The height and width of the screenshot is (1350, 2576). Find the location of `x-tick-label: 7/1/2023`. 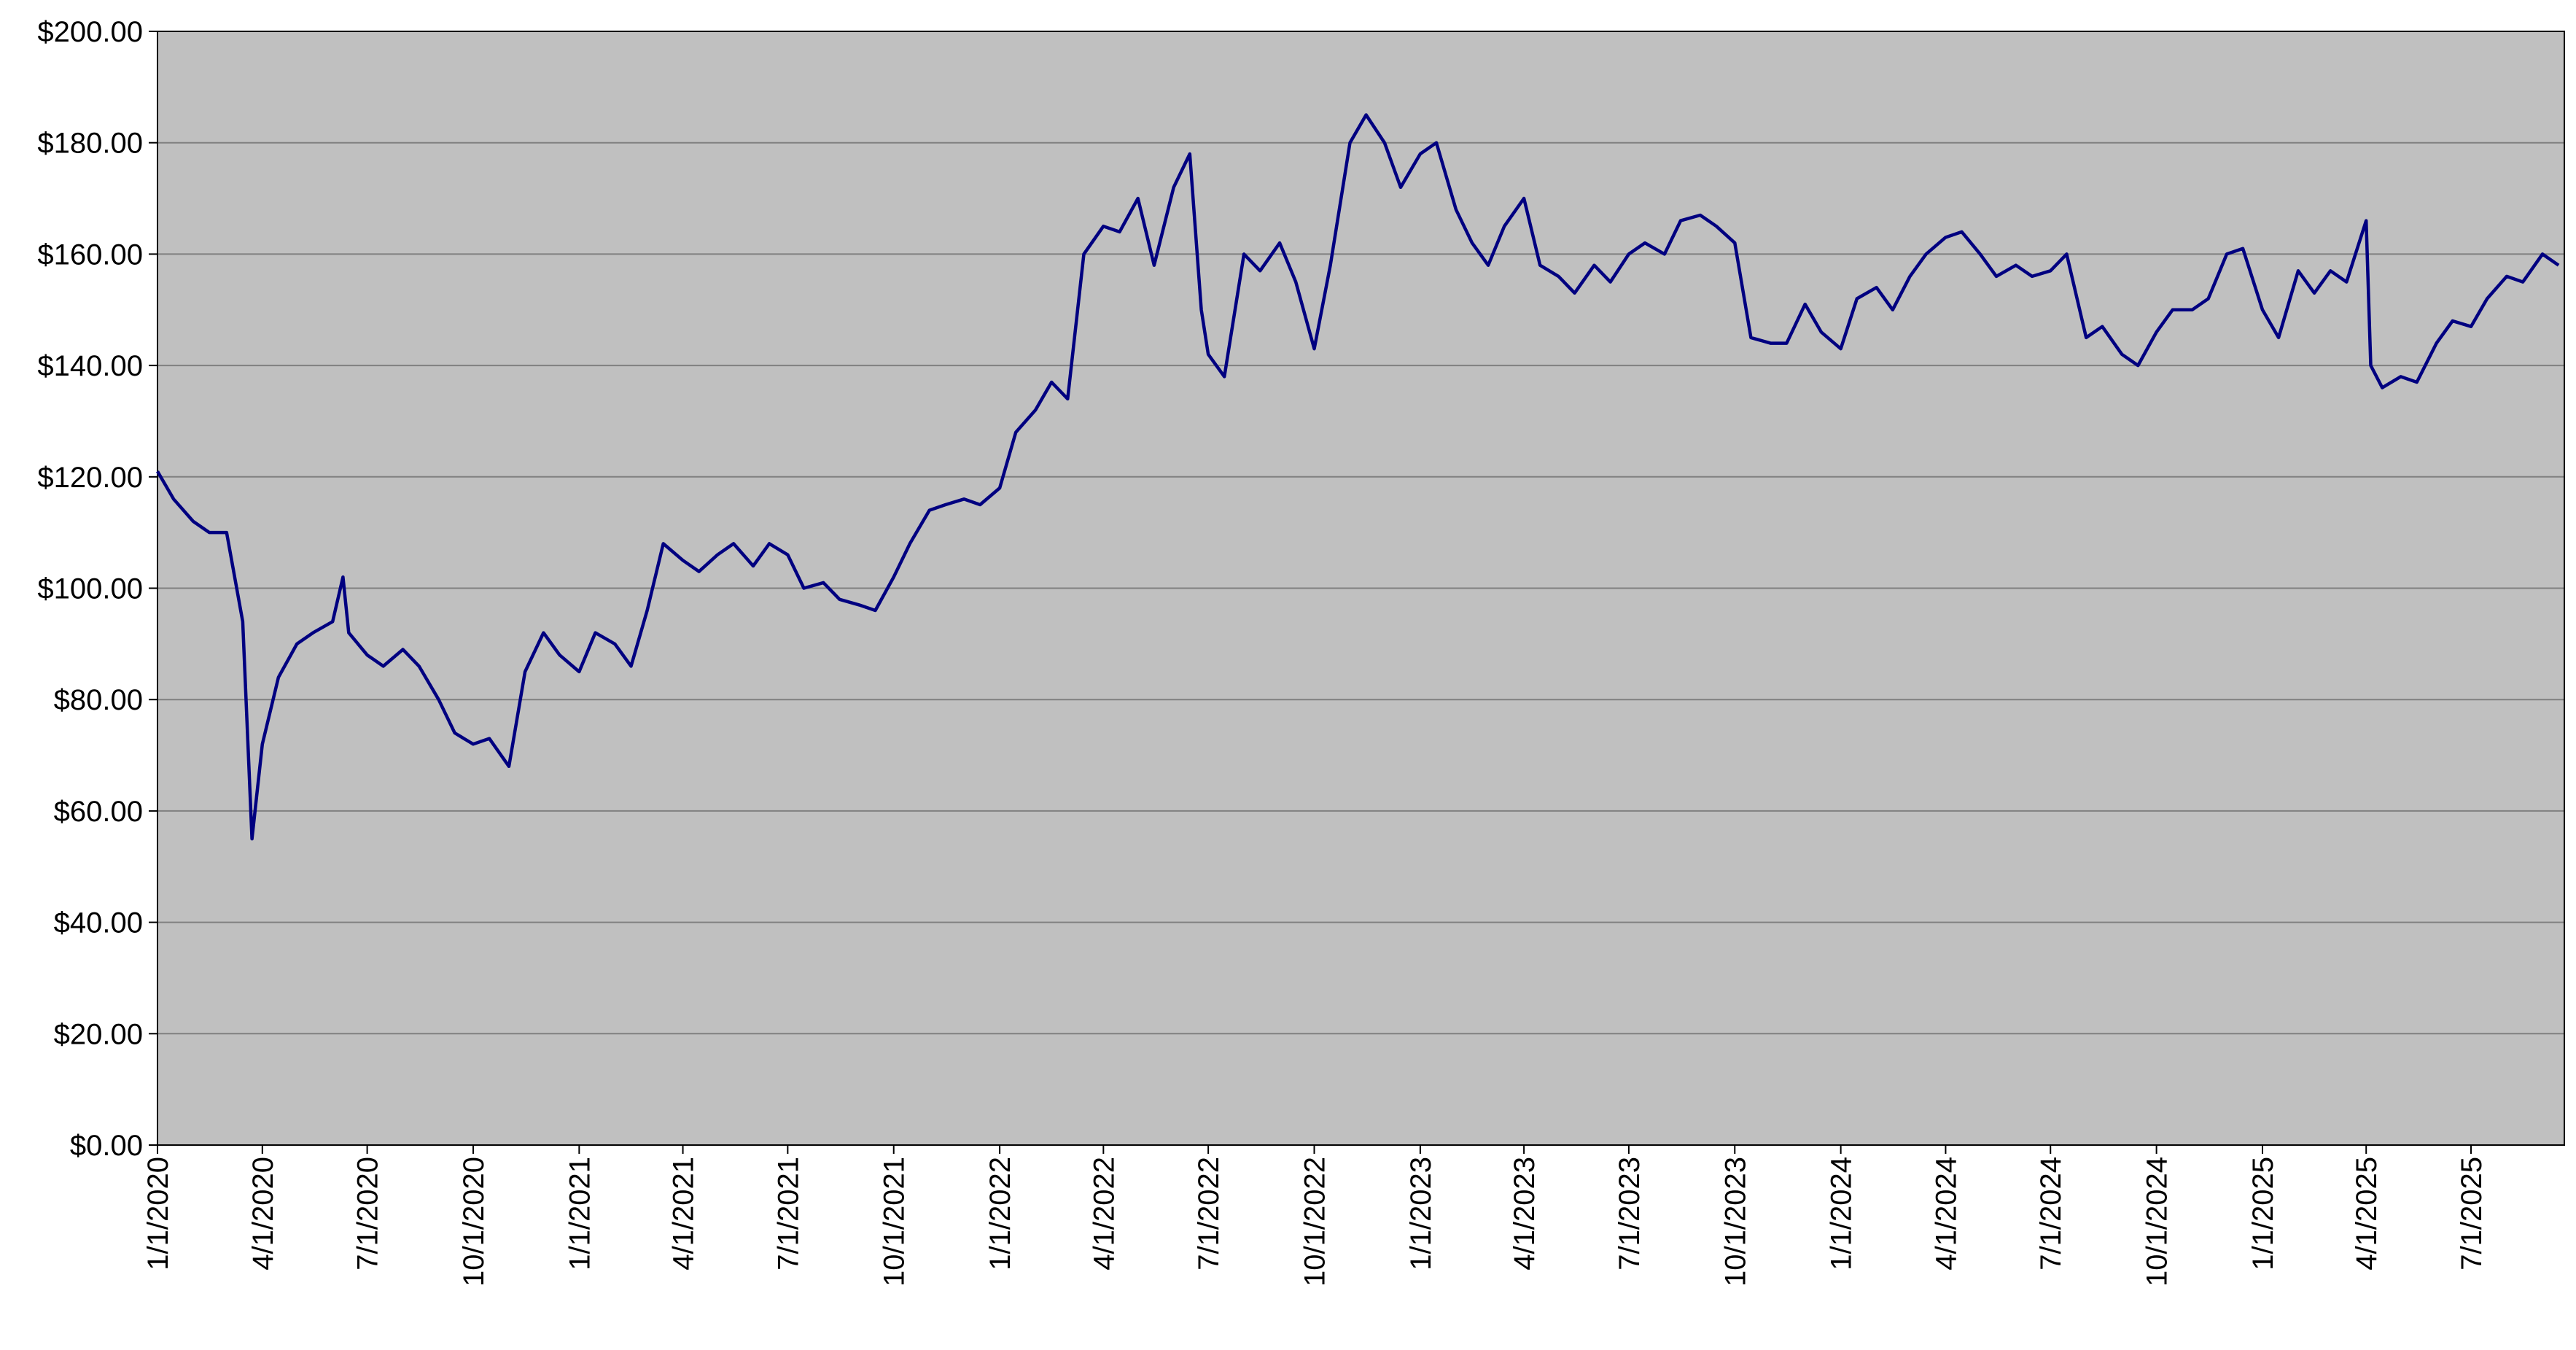

x-tick-label: 7/1/2023 is located at coordinates (1630, 1214).